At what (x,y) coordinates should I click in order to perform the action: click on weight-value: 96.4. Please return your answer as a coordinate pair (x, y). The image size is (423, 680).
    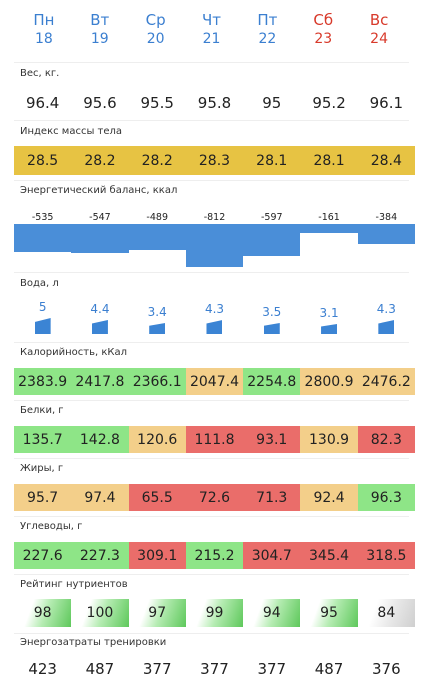
    Looking at the image, I should click on (42, 103).